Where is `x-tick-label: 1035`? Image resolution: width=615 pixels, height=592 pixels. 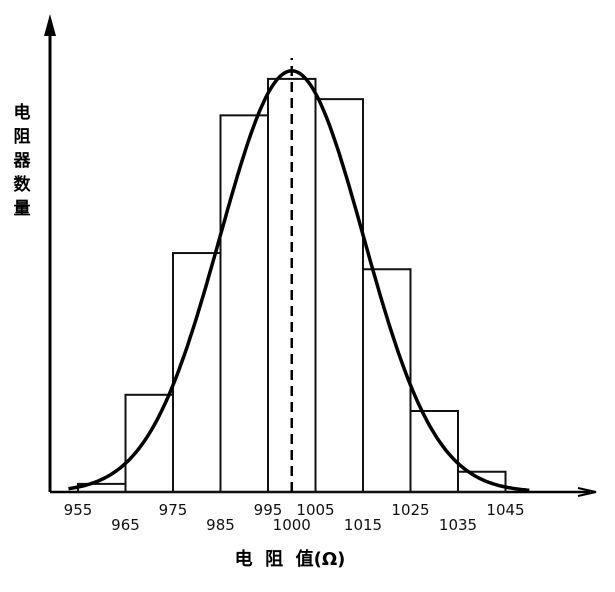
x-tick-label: 1035 is located at coordinates (458, 525).